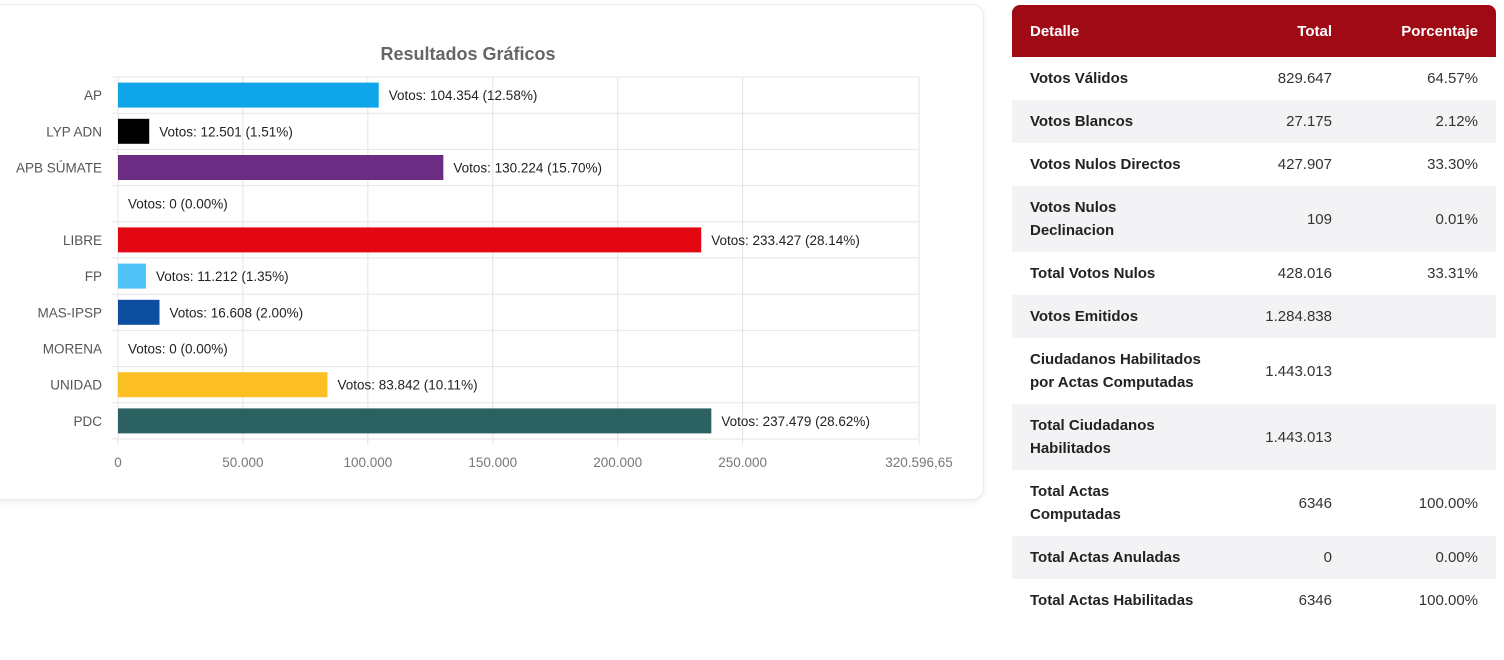 The image size is (1504, 660). I want to click on row-label: Total Ciudadanos Habilitados, so click(1117, 437).